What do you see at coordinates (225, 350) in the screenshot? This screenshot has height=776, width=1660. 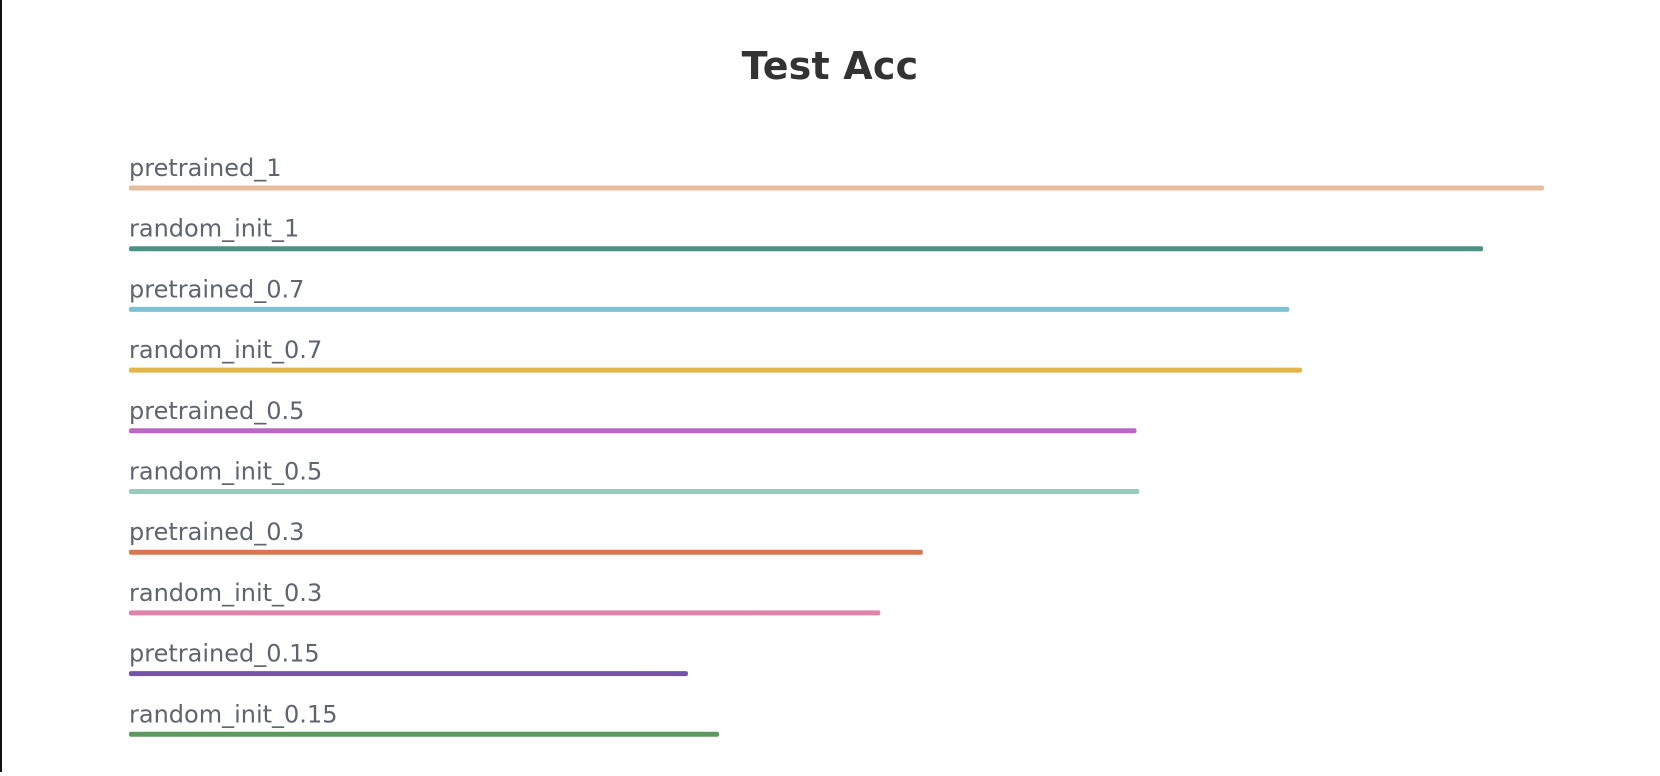 I see `bar-label: random_init_0.7` at bounding box center [225, 350].